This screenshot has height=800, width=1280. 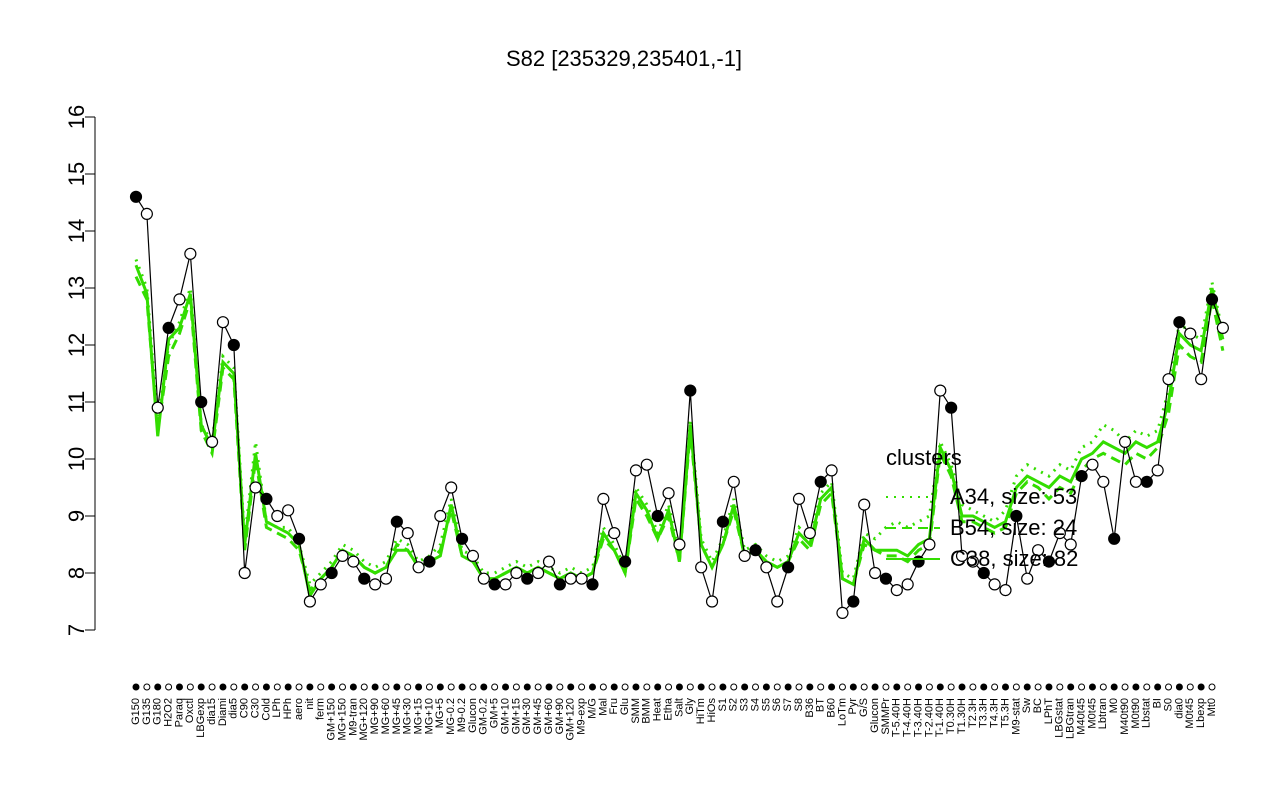 What do you see at coordinates (223, 712) in the screenshot?
I see `x-tick-label: Diami` at bounding box center [223, 712].